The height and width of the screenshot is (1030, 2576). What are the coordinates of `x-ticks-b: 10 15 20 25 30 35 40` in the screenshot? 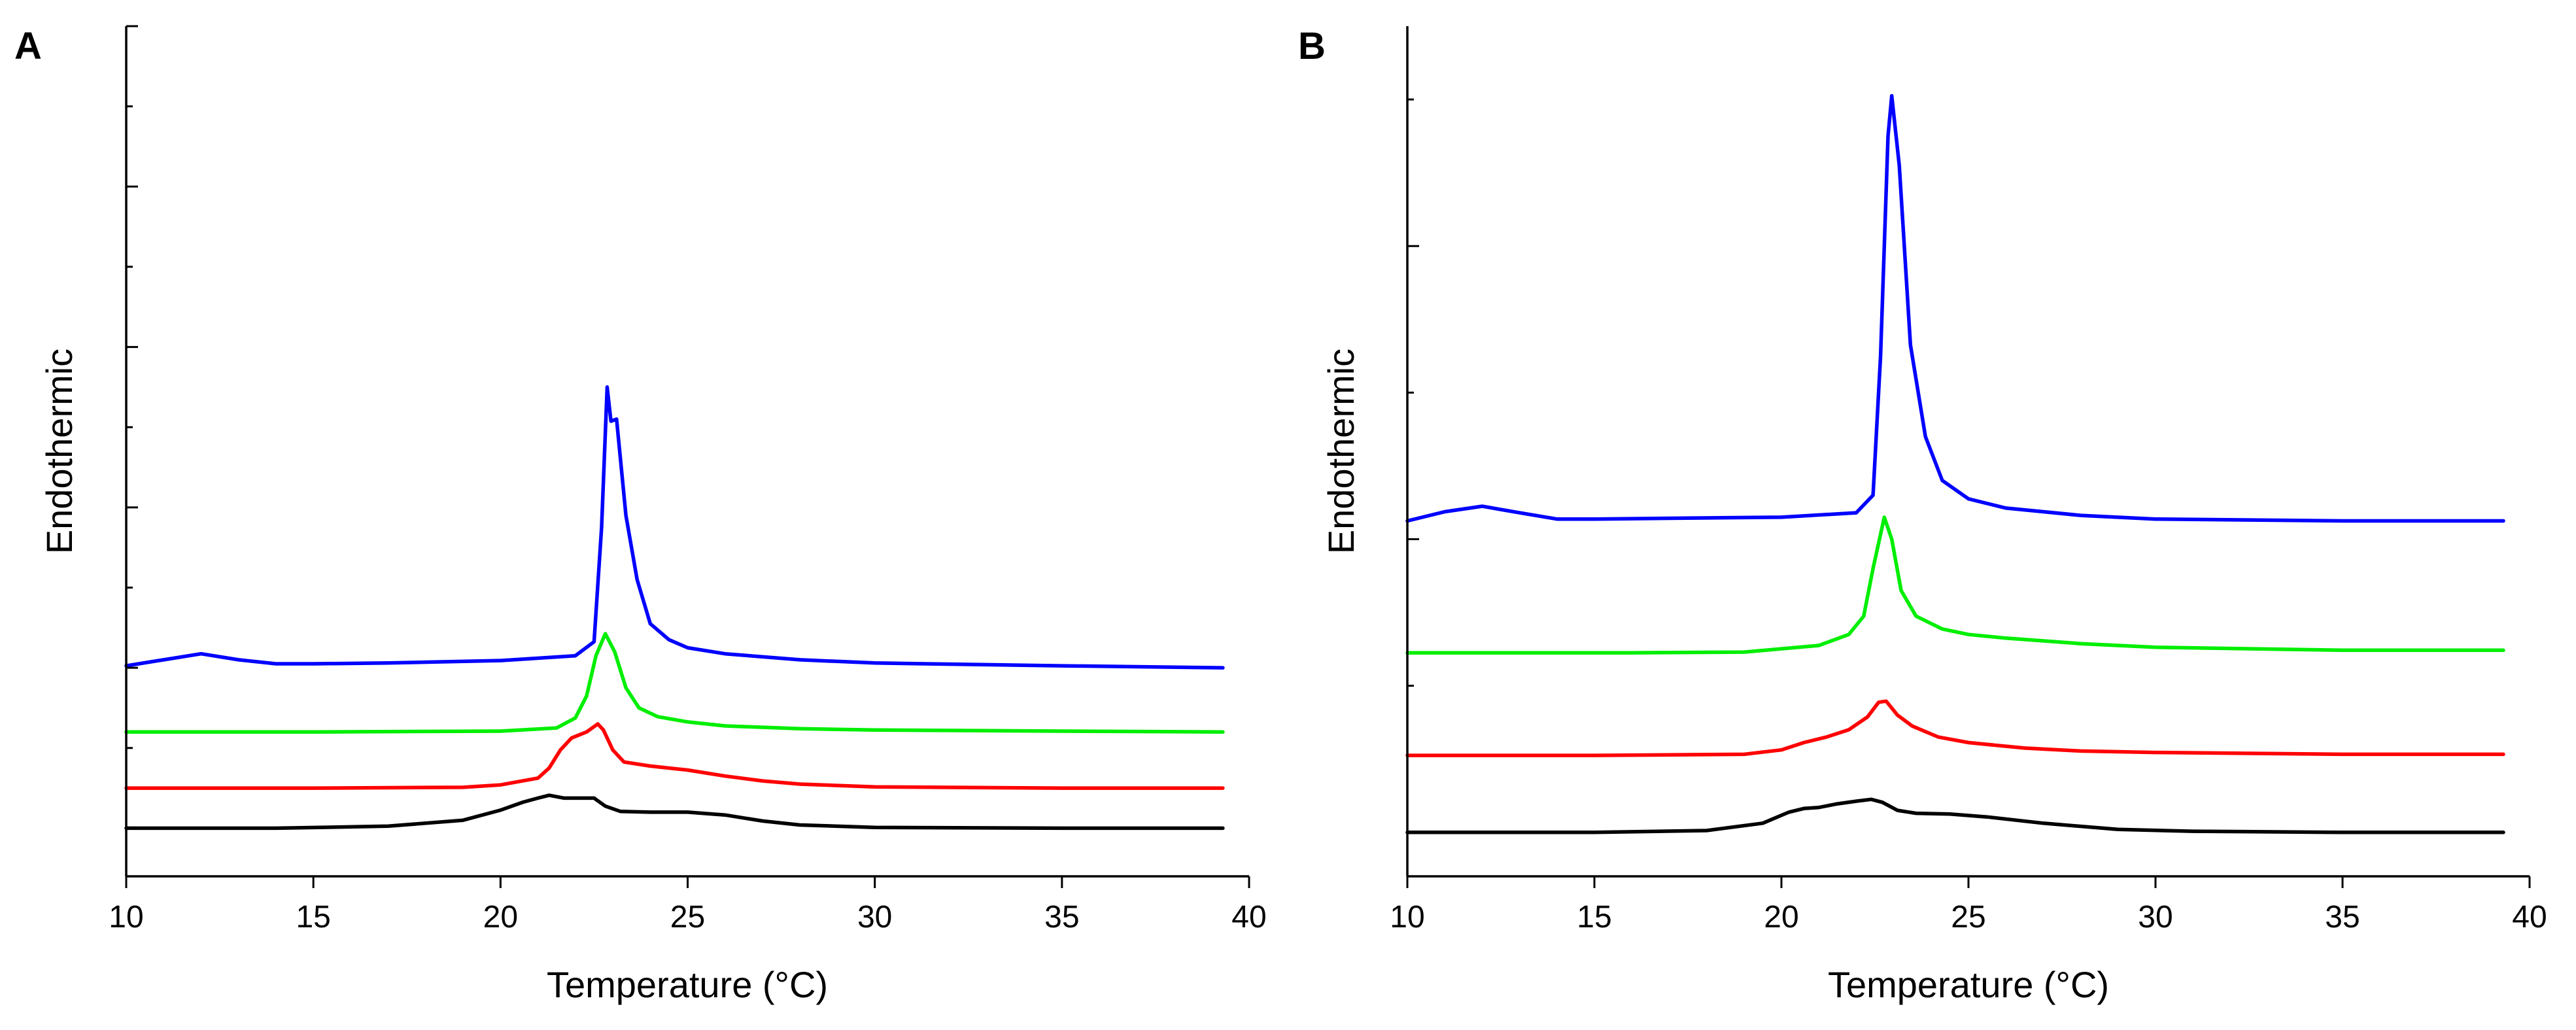 It's located at (1968, 905).